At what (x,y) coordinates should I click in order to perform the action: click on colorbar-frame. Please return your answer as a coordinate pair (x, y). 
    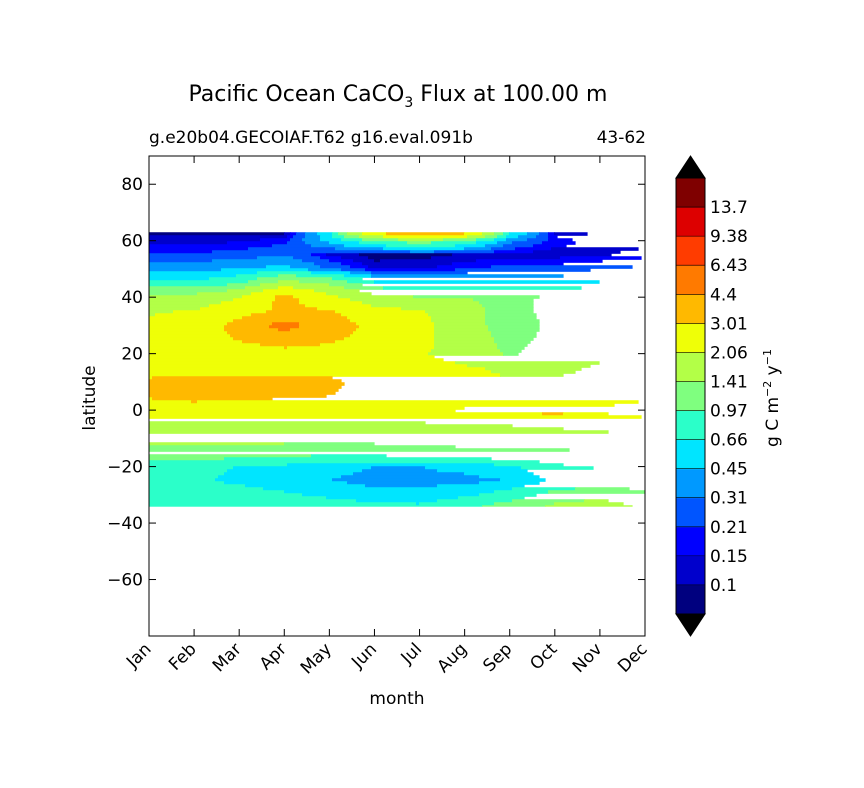
    Looking at the image, I should click on (690, 396).